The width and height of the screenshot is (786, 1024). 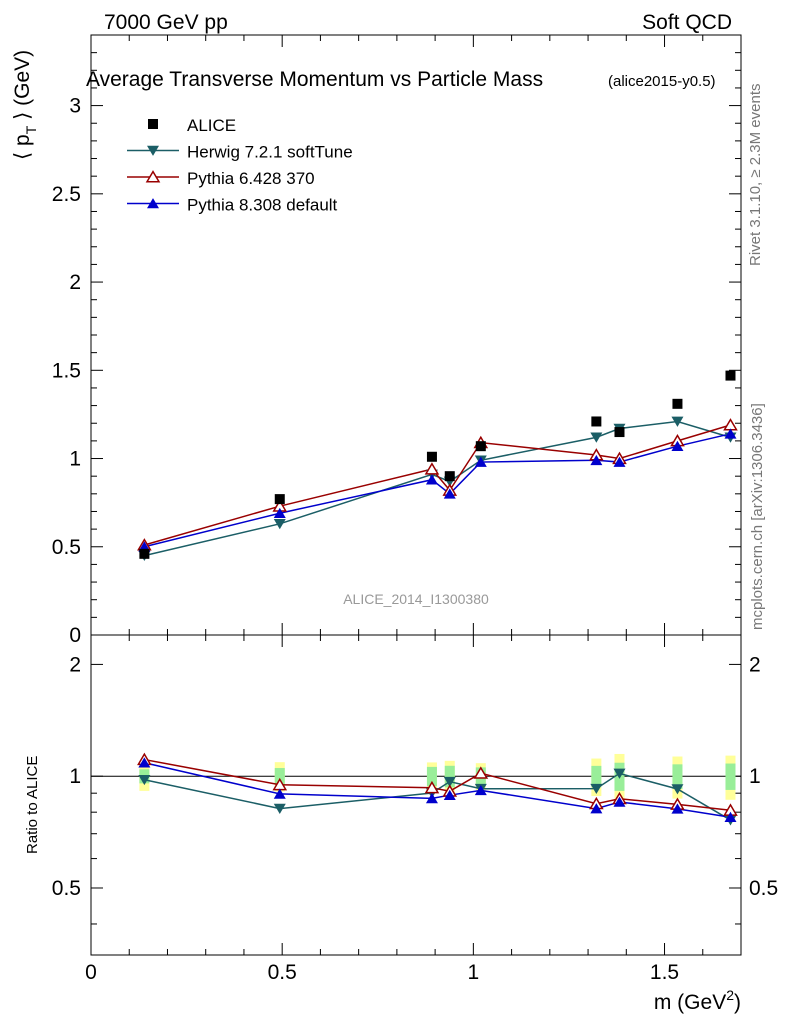 What do you see at coordinates (75, 282) in the screenshot?
I see `y-tick-label: 2` at bounding box center [75, 282].